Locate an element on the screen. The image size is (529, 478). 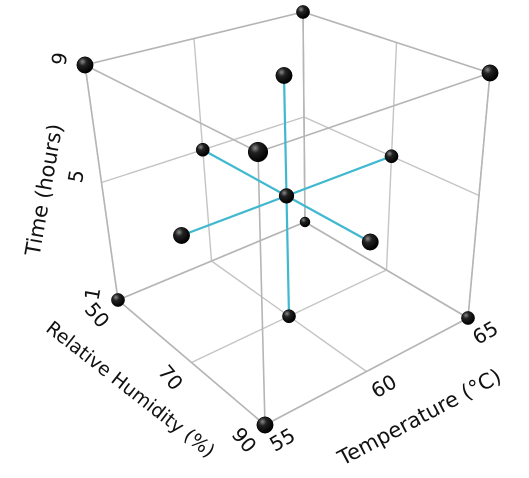
axis-title: Temperature (°C) is located at coordinates (419, 417).